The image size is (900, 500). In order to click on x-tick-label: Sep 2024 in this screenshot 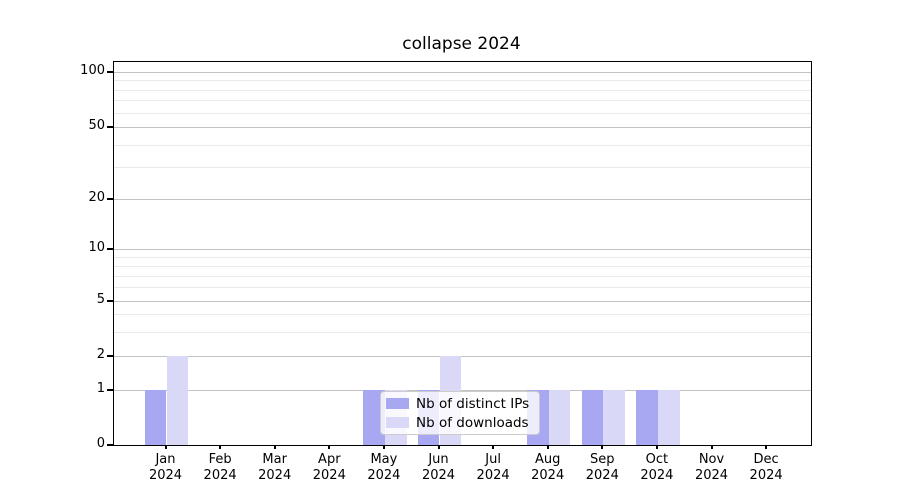, I will do `click(602, 468)`.